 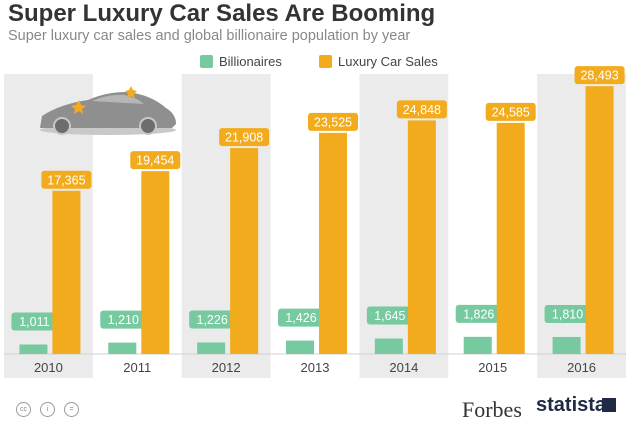 What do you see at coordinates (571, 405) in the screenshot?
I see `statista-logo: statista` at bounding box center [571, 405].